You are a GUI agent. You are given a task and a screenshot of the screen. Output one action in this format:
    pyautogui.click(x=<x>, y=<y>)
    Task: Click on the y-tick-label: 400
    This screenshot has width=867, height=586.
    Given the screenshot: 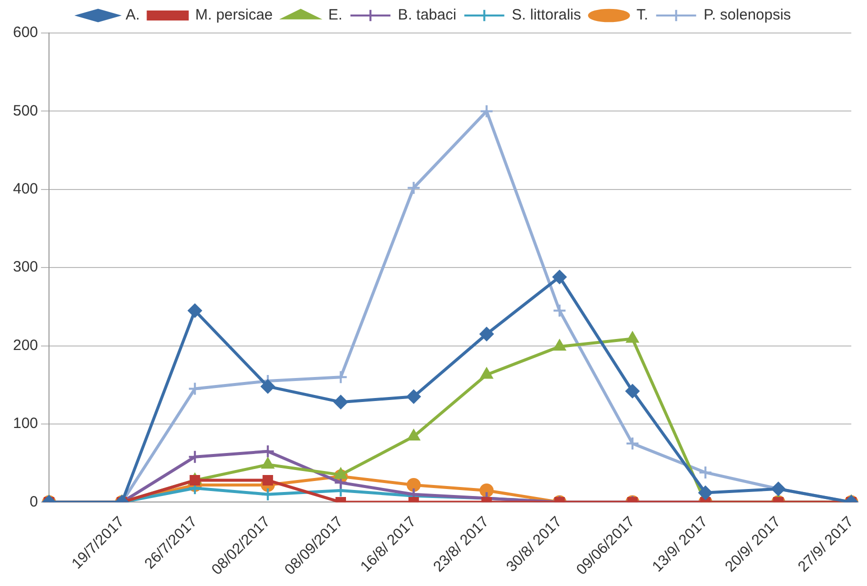 What is the action you would take?
    pyautogui.click(x=25, y=189)
    